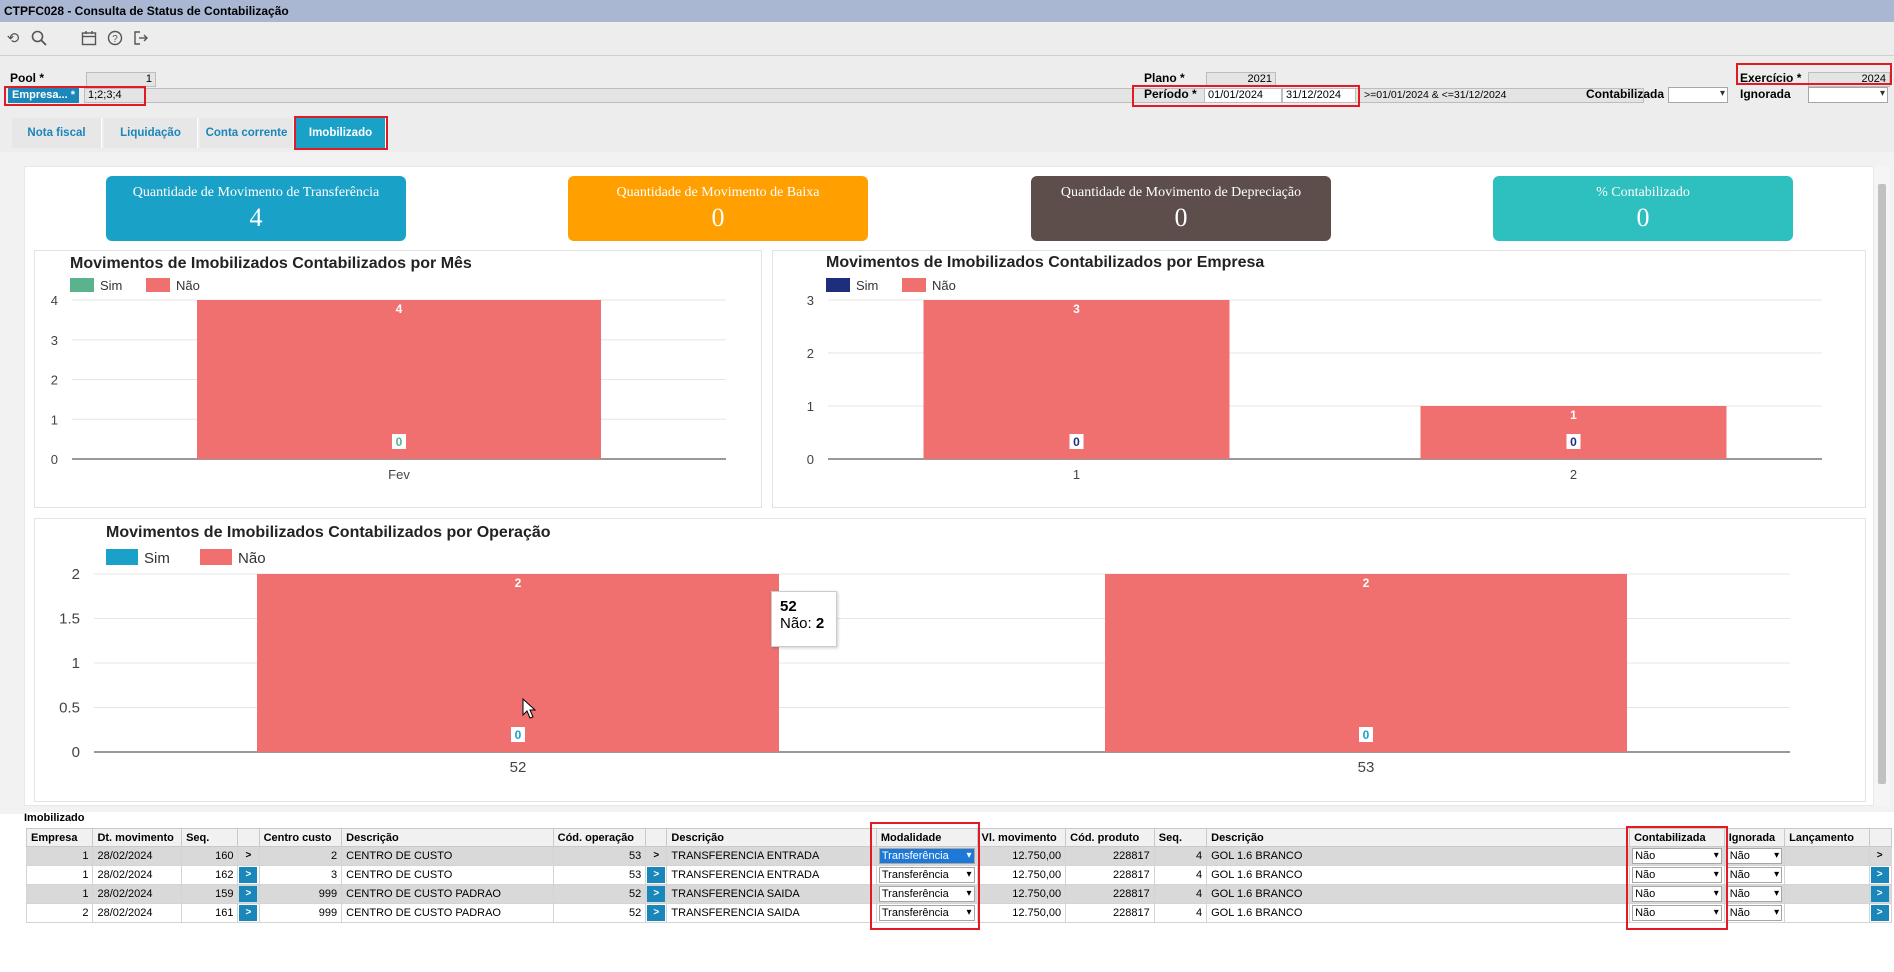 This screenshot has width=1894, height=972. I want to click on data-label-nao: 2, so click(1366, 583).